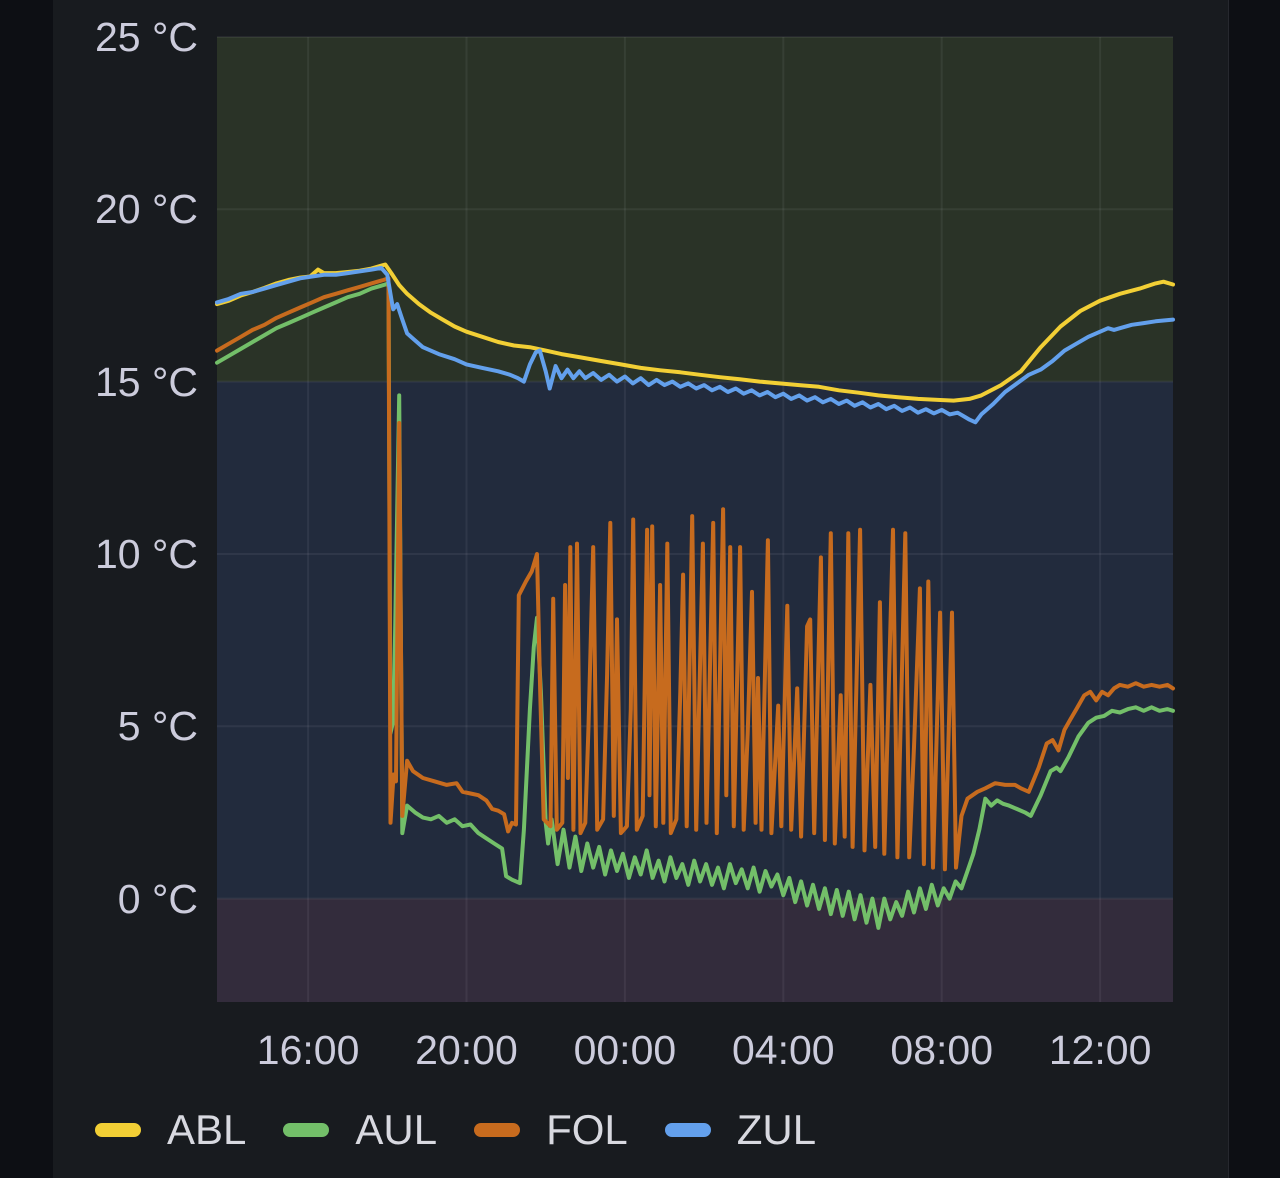 This screenshot has height=1178, width=1280. I want to click on legend-item-fol: FOL, so click(551, 1130).